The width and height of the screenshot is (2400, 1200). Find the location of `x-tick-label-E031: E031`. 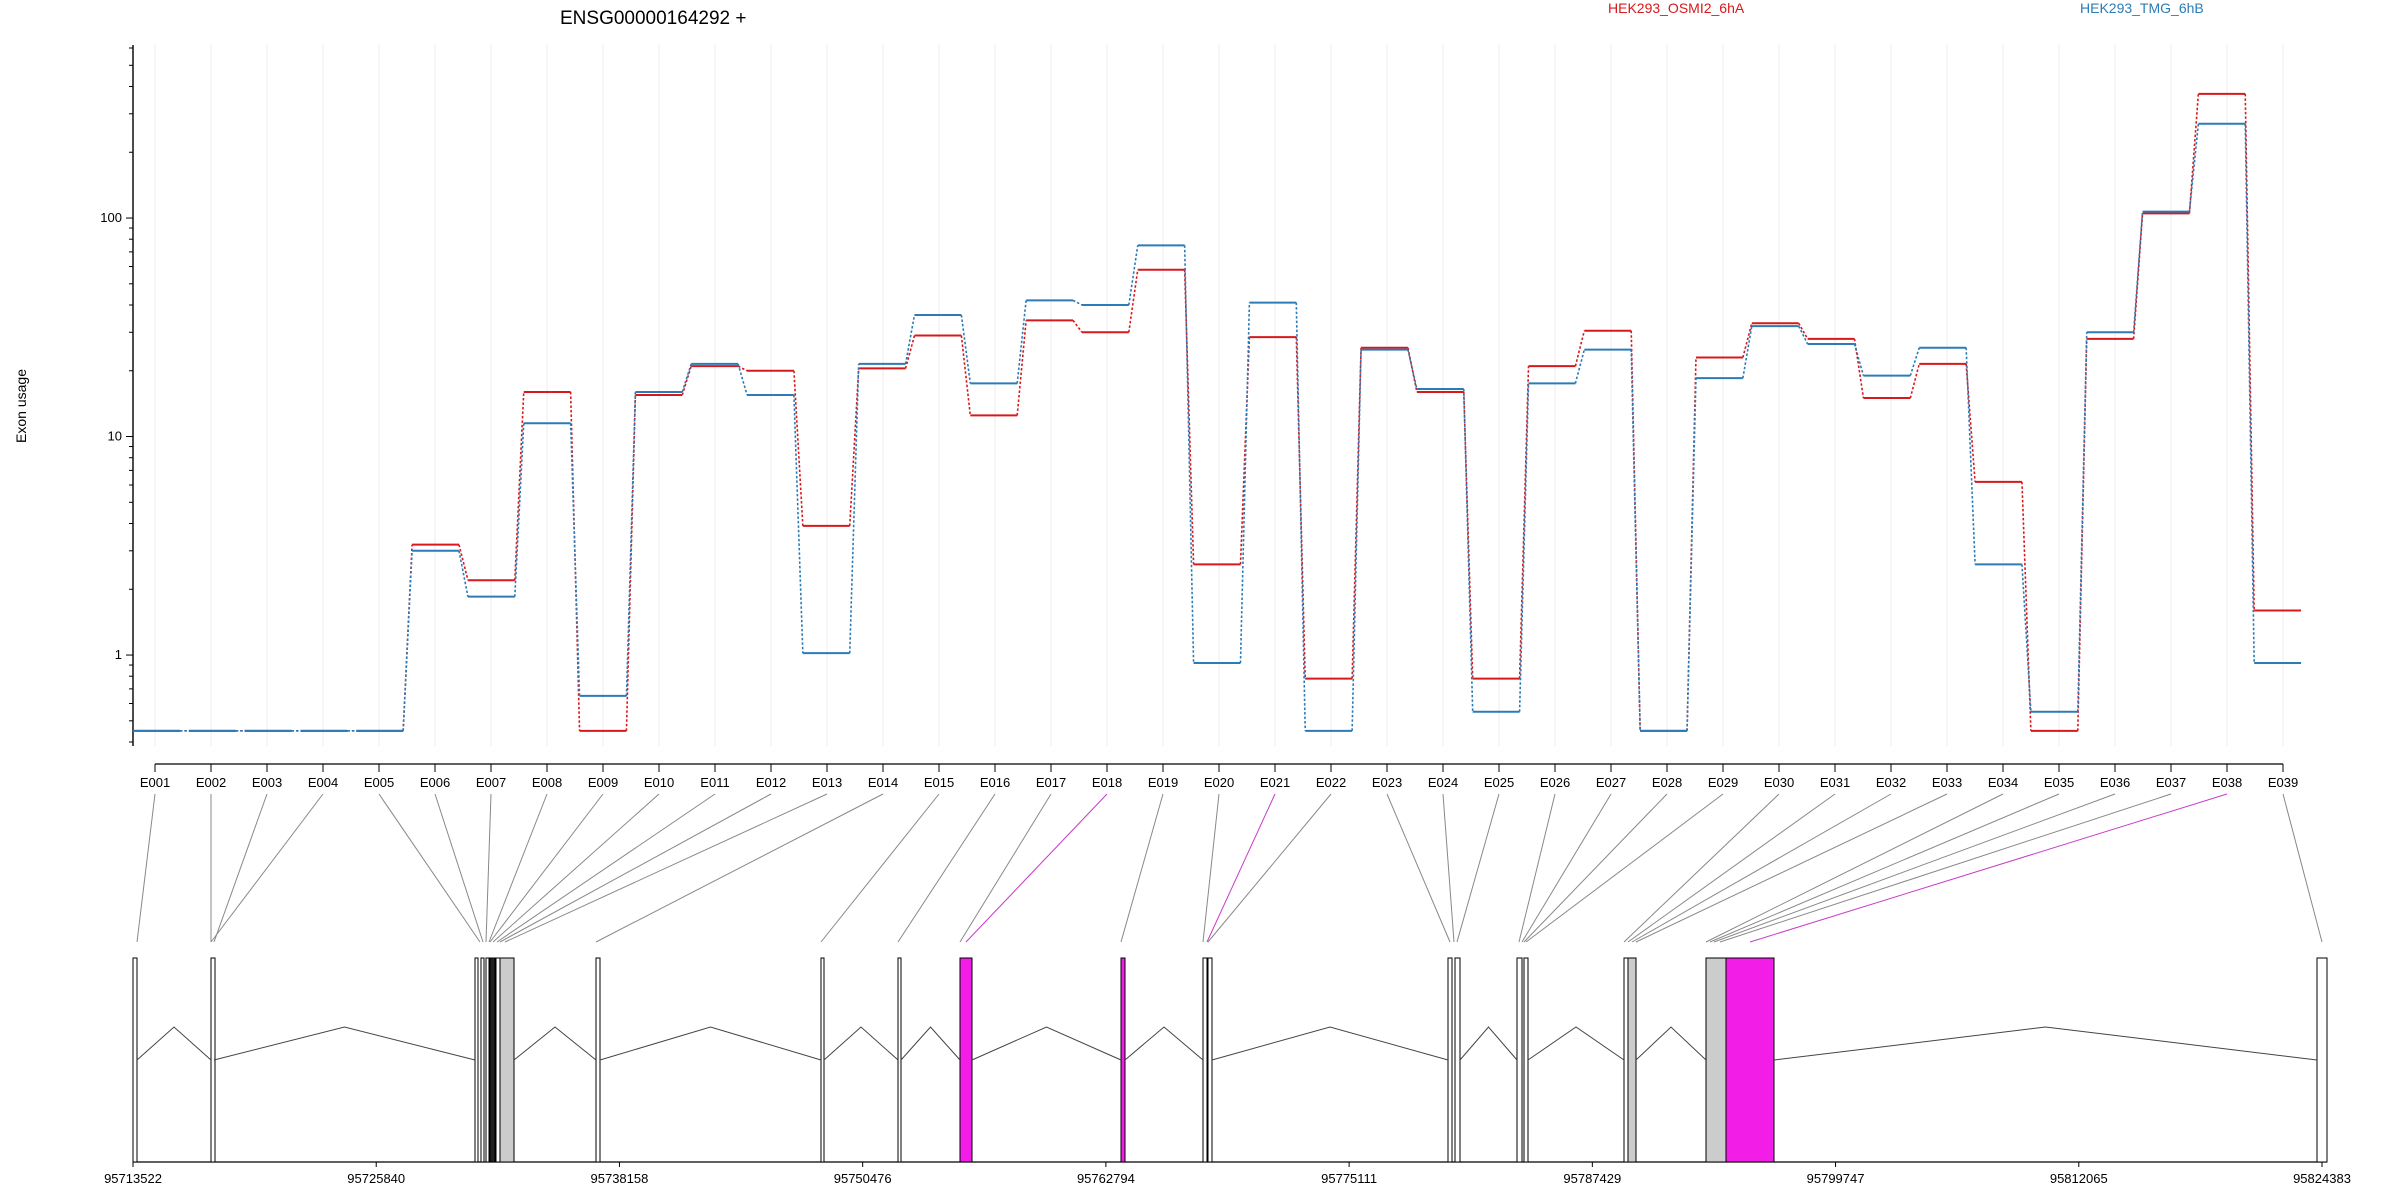

x-tick-label-E031: E031 is located at coordinates (1835, 782).